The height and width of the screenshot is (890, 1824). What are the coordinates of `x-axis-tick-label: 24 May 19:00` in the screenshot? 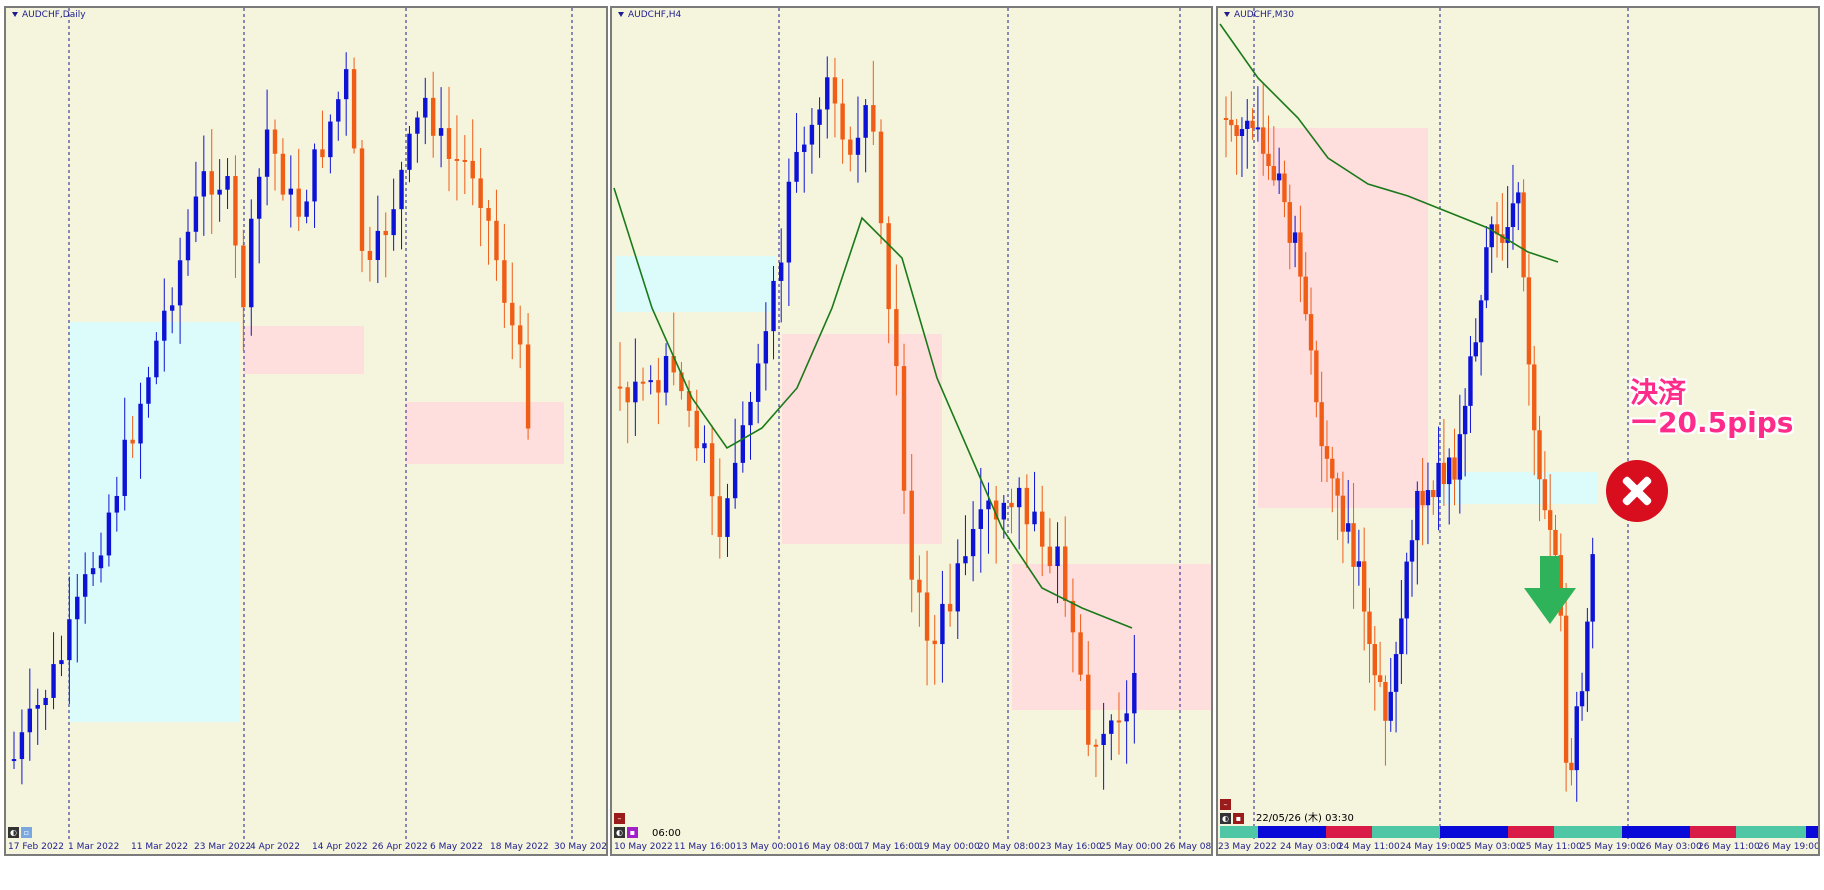 It's located at (1431, 847).